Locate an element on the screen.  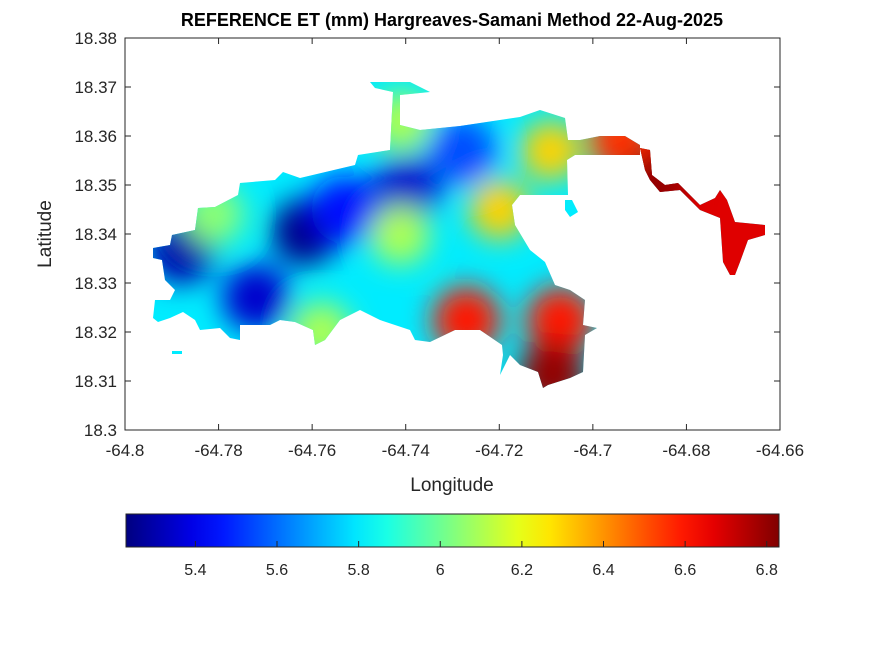
y-tick-label: 18.37 is located at coordinates (95, 87).